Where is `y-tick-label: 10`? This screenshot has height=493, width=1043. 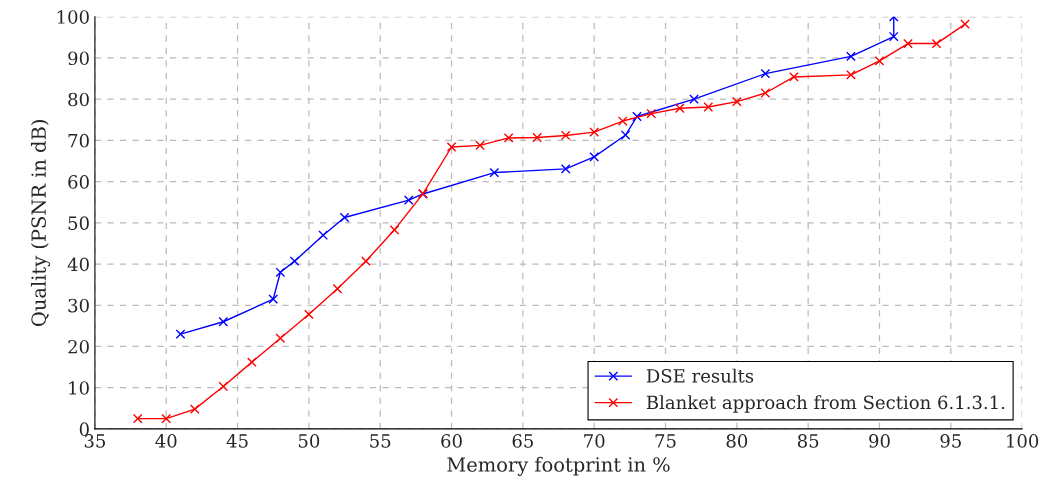 y-tick-label: 10 is located at coordinates (79, 388).